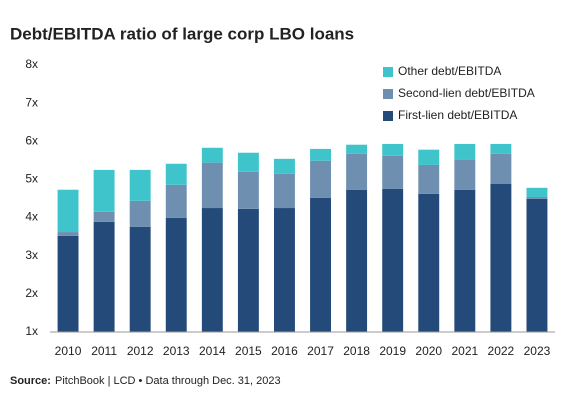 The image size is (580, 420). What do you see at coordinates (464, 351) in the screenshot?
I see `x-tick-label: 2021` at bounding box center [464, 351].